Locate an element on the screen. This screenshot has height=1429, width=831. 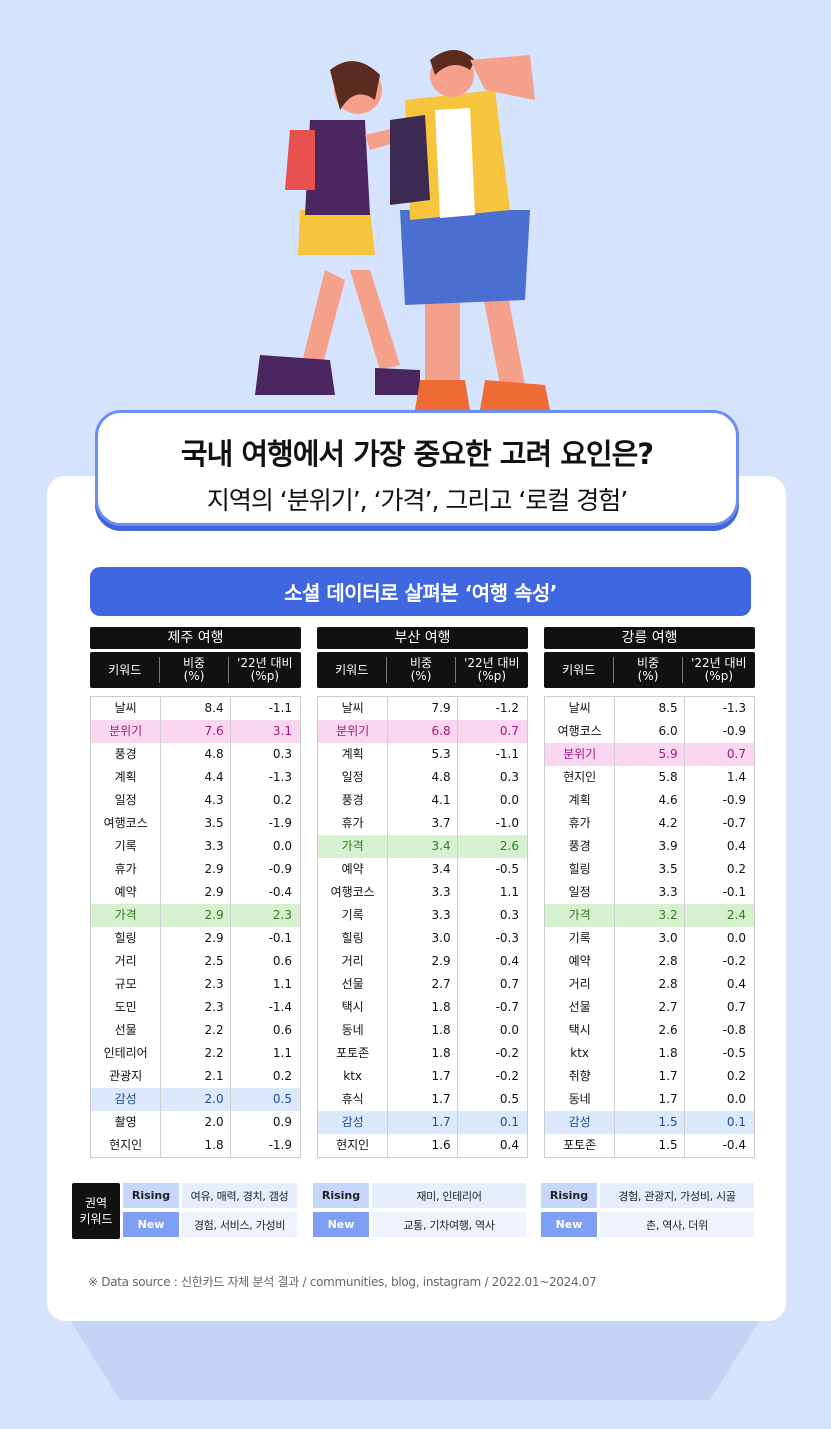
table-row: 동네 1.8 0.0 is located at coordinates (422, 1030).